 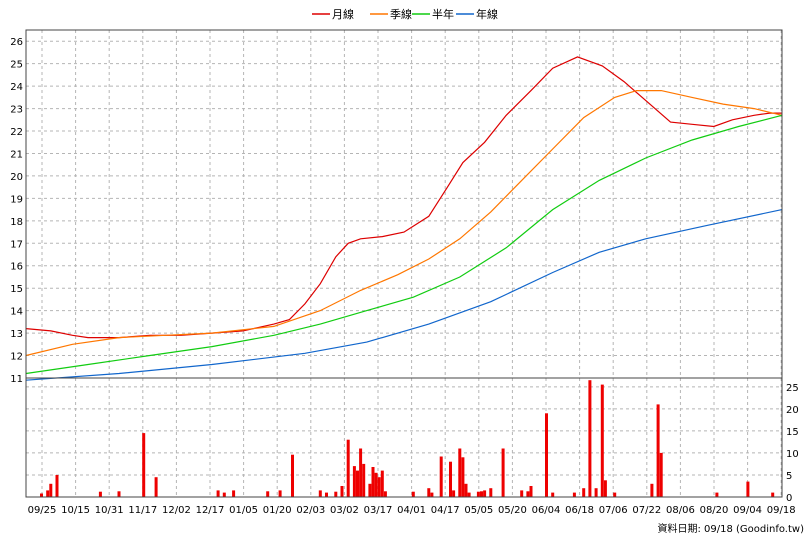 I want to click on legend-item-quarterly: 季線, so click(x=391, y=14).